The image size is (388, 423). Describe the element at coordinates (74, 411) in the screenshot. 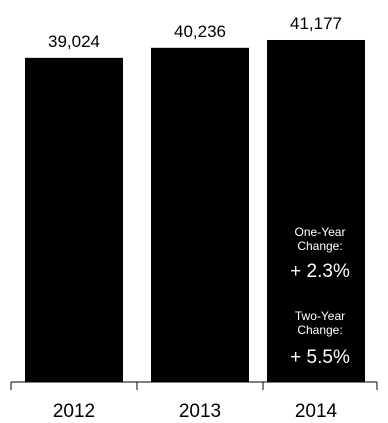

I see `x-tick-label-2012: 2012` at that location.